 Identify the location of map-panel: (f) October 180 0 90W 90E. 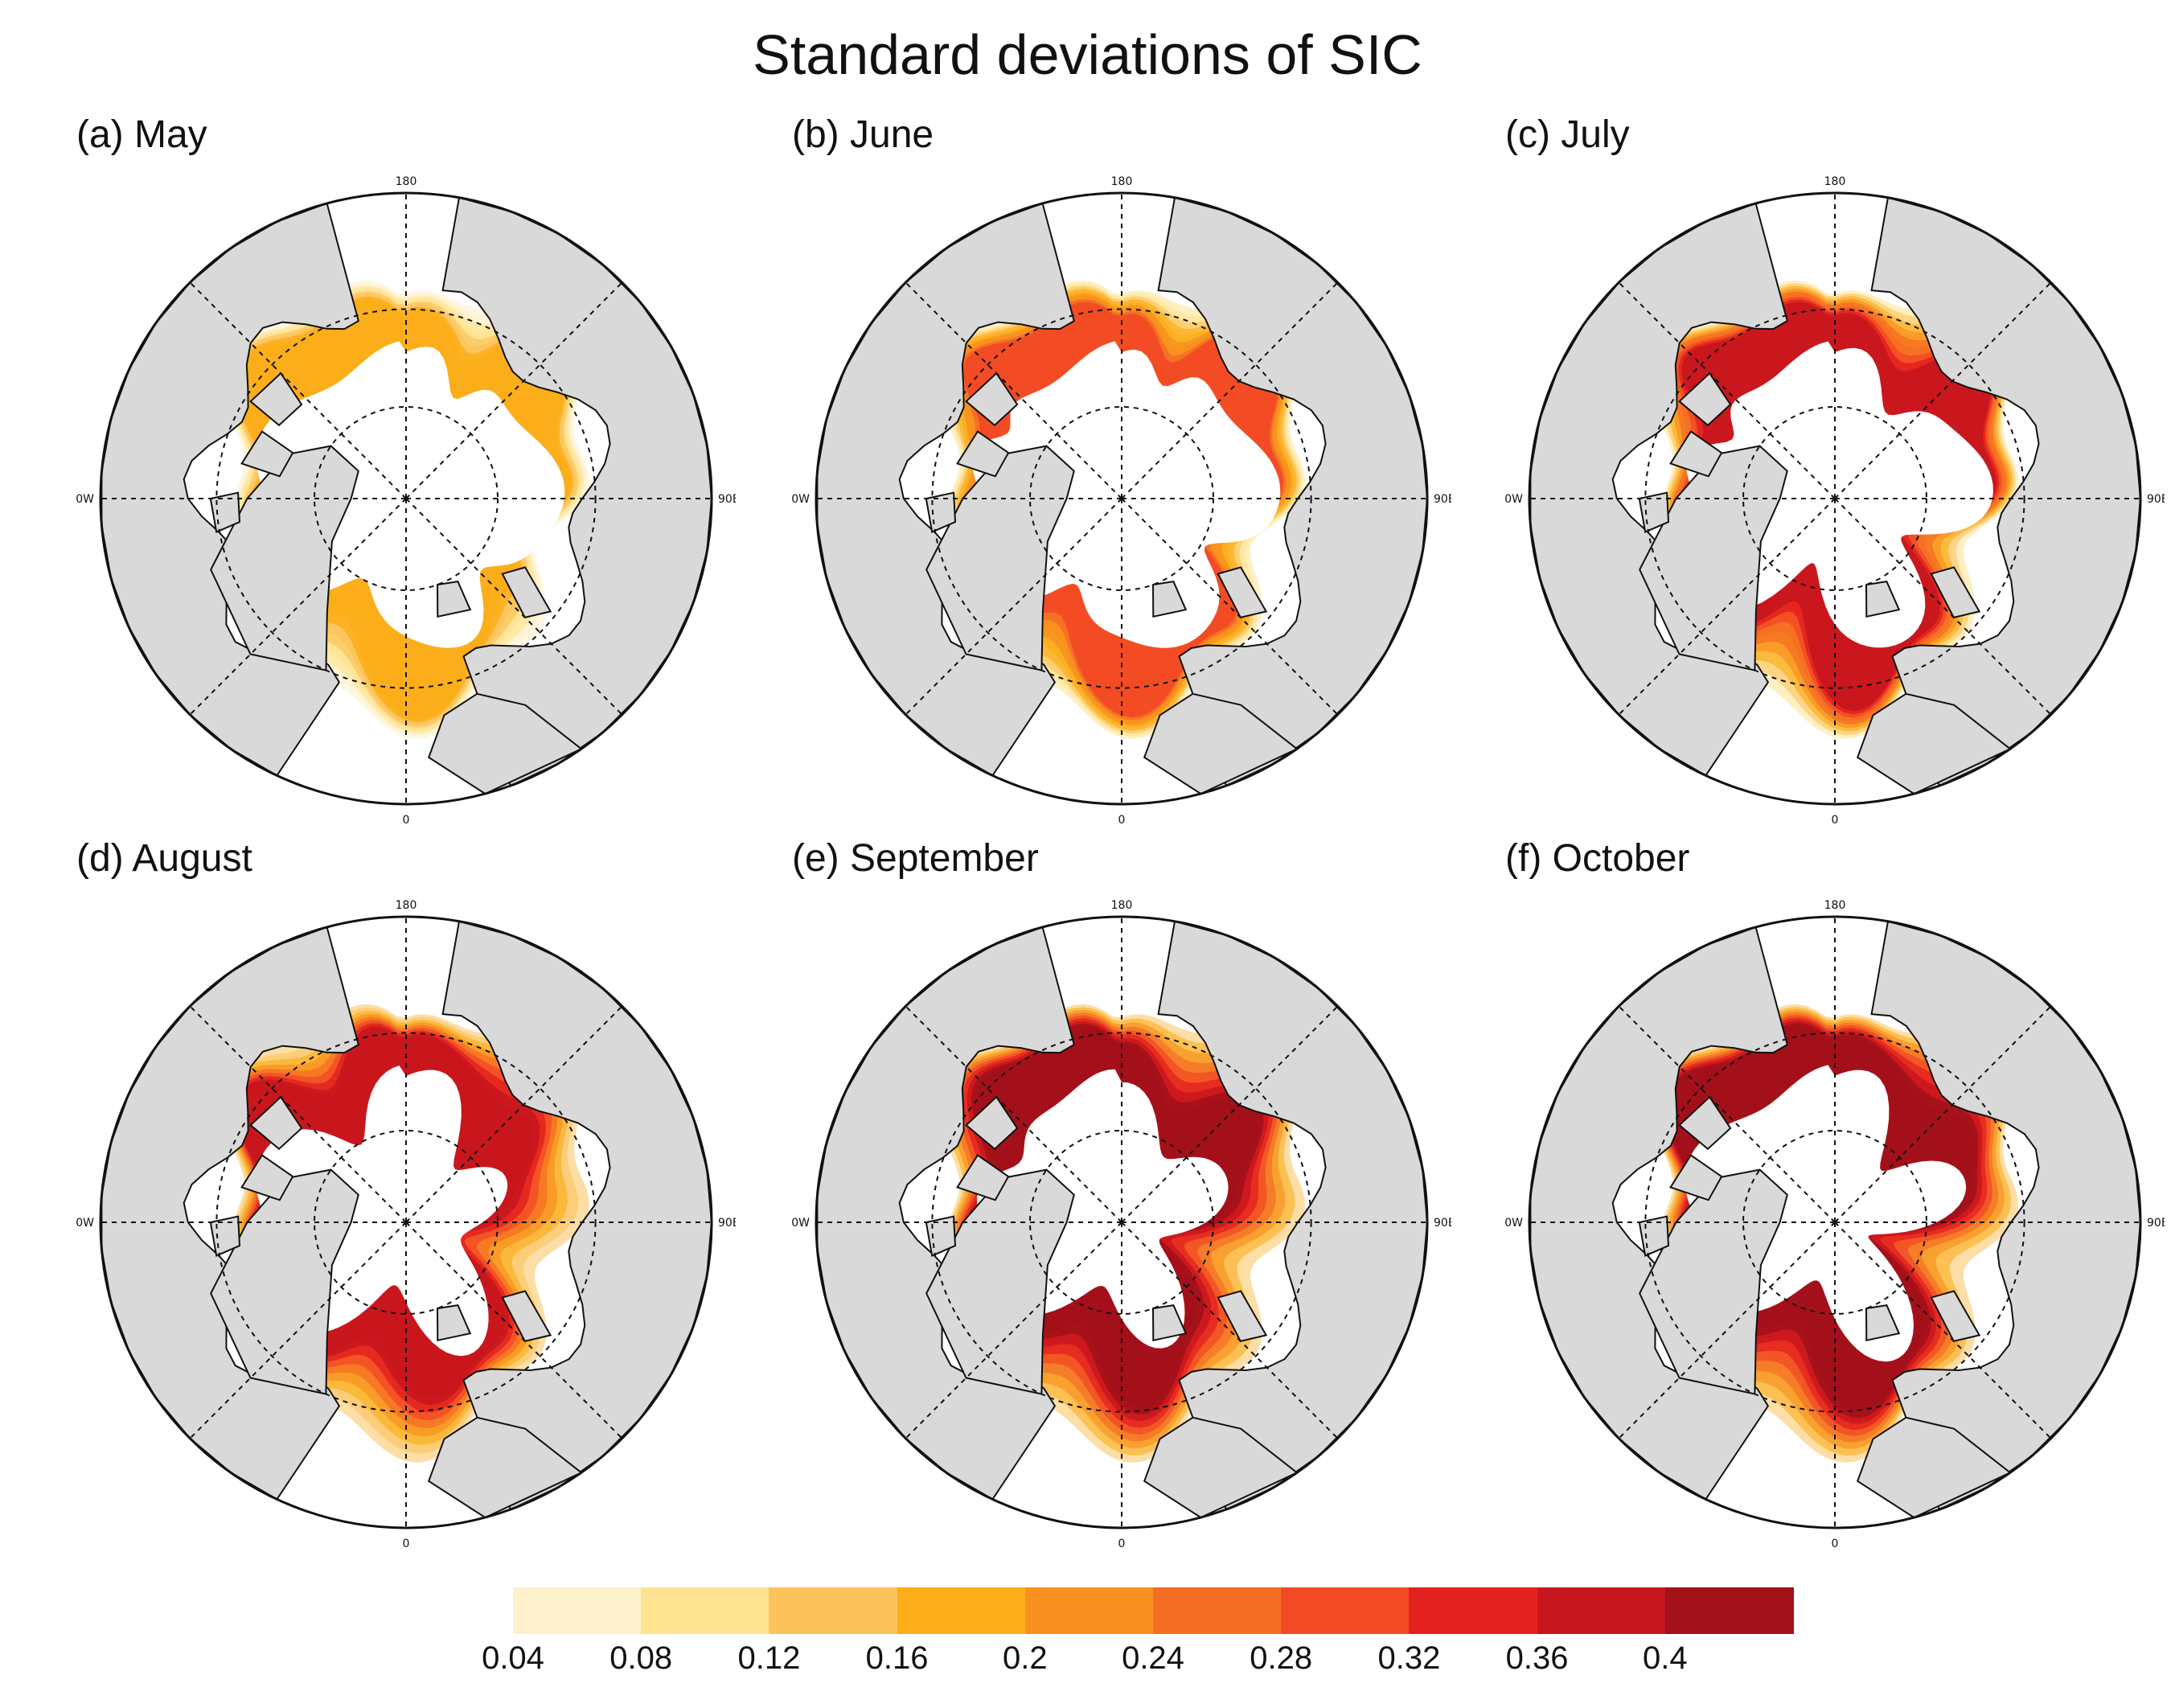
(1840, 1198).